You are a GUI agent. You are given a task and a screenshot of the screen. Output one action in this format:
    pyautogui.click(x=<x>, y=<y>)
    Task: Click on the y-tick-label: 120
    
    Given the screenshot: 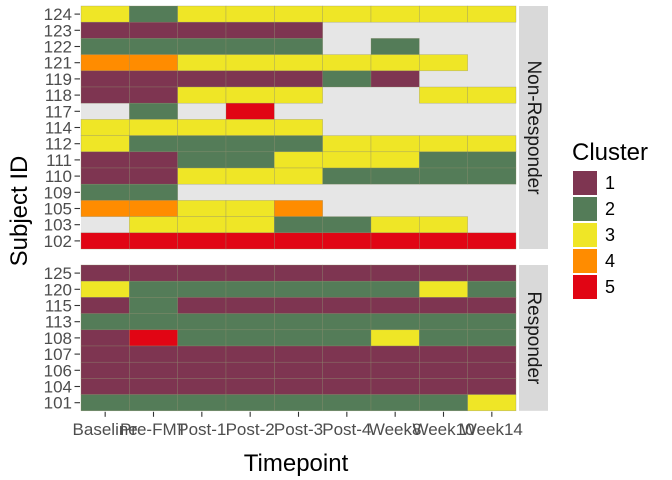 What is the action you would take?
    pyautogui.click(x=58, y=289)
    